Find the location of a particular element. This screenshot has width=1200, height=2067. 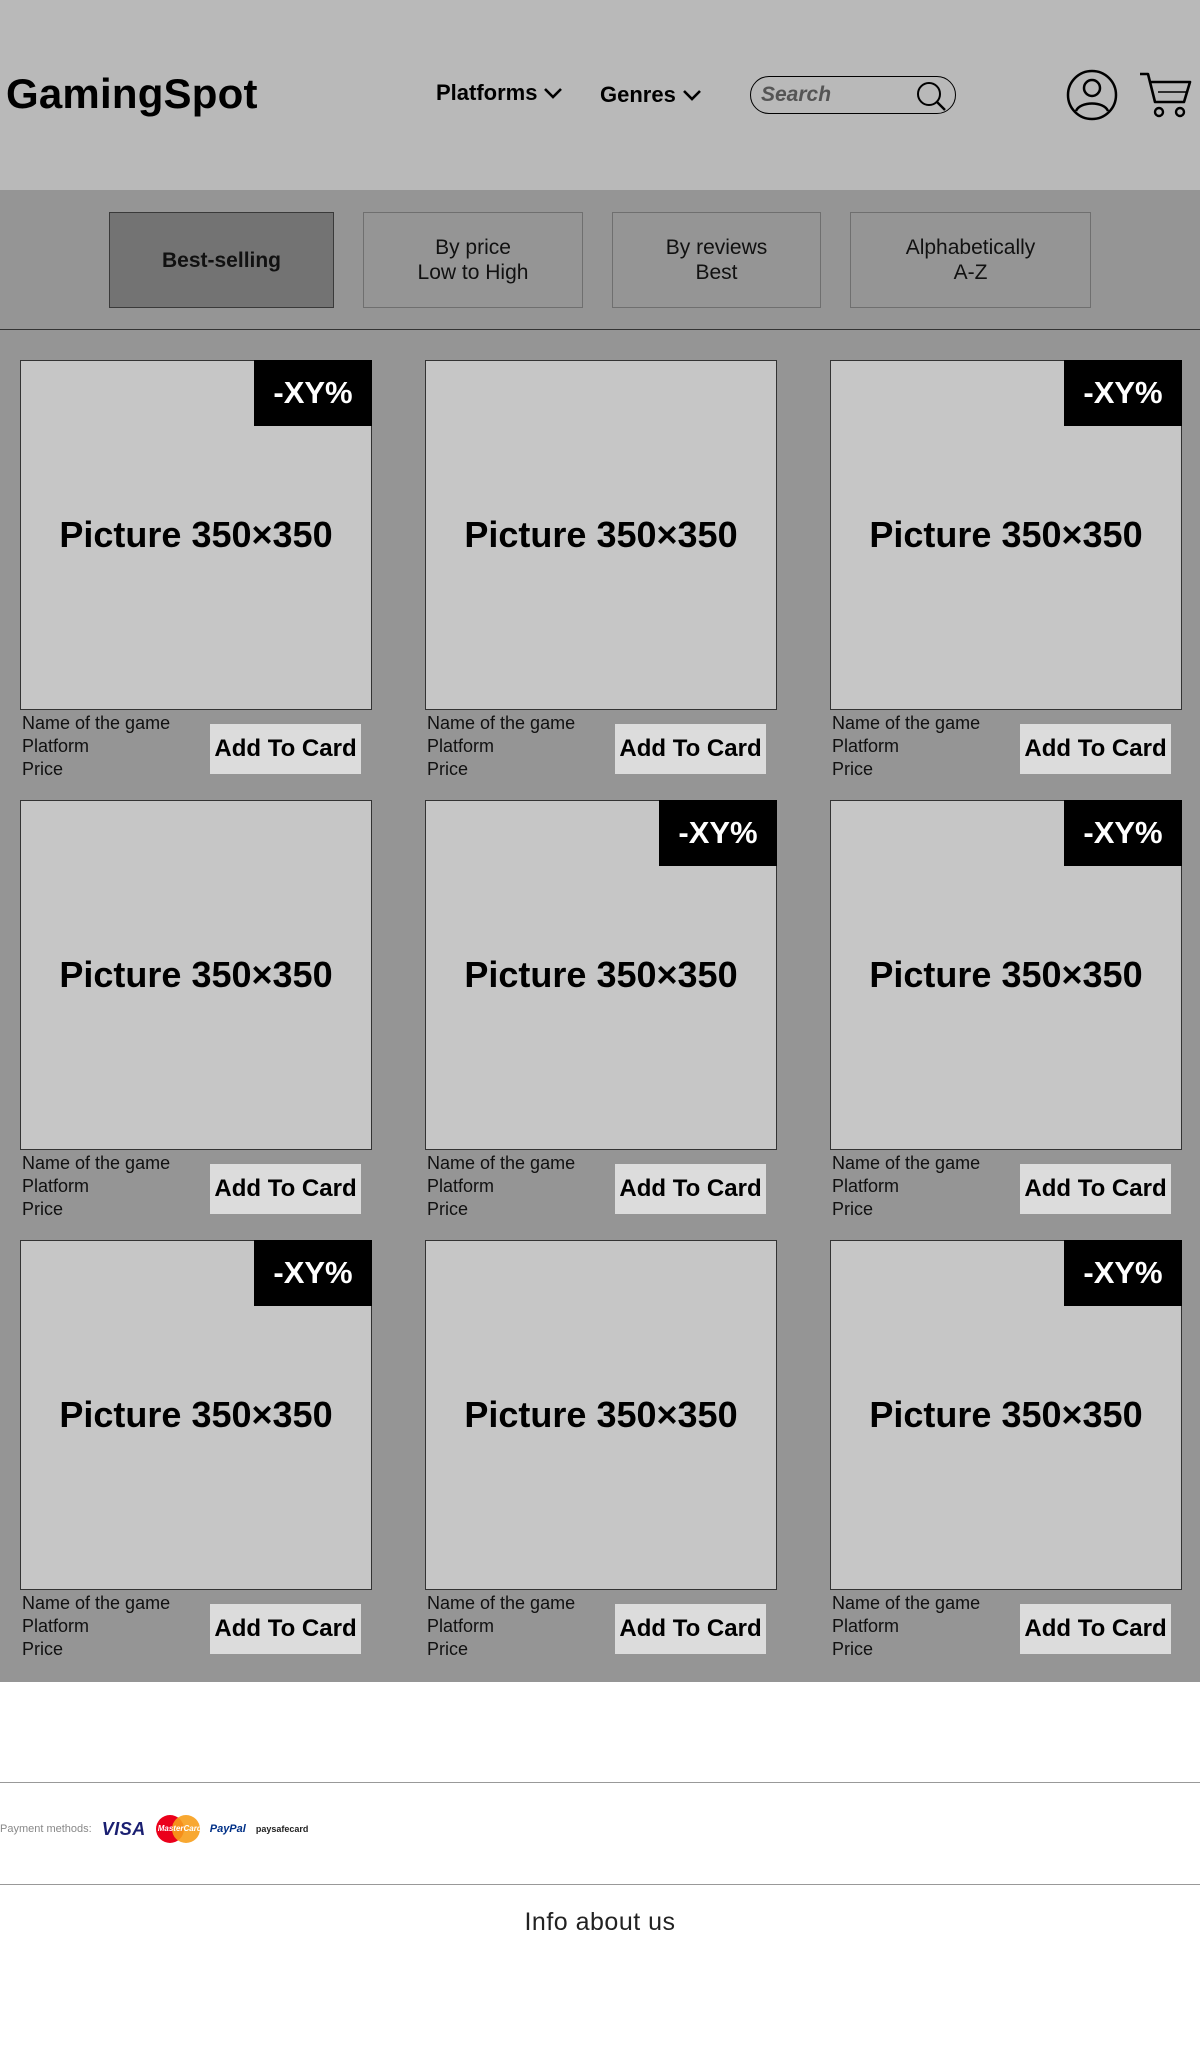

sort-alphabetical-button: Alphabetically A-Z is located at coordinates (970, 260).